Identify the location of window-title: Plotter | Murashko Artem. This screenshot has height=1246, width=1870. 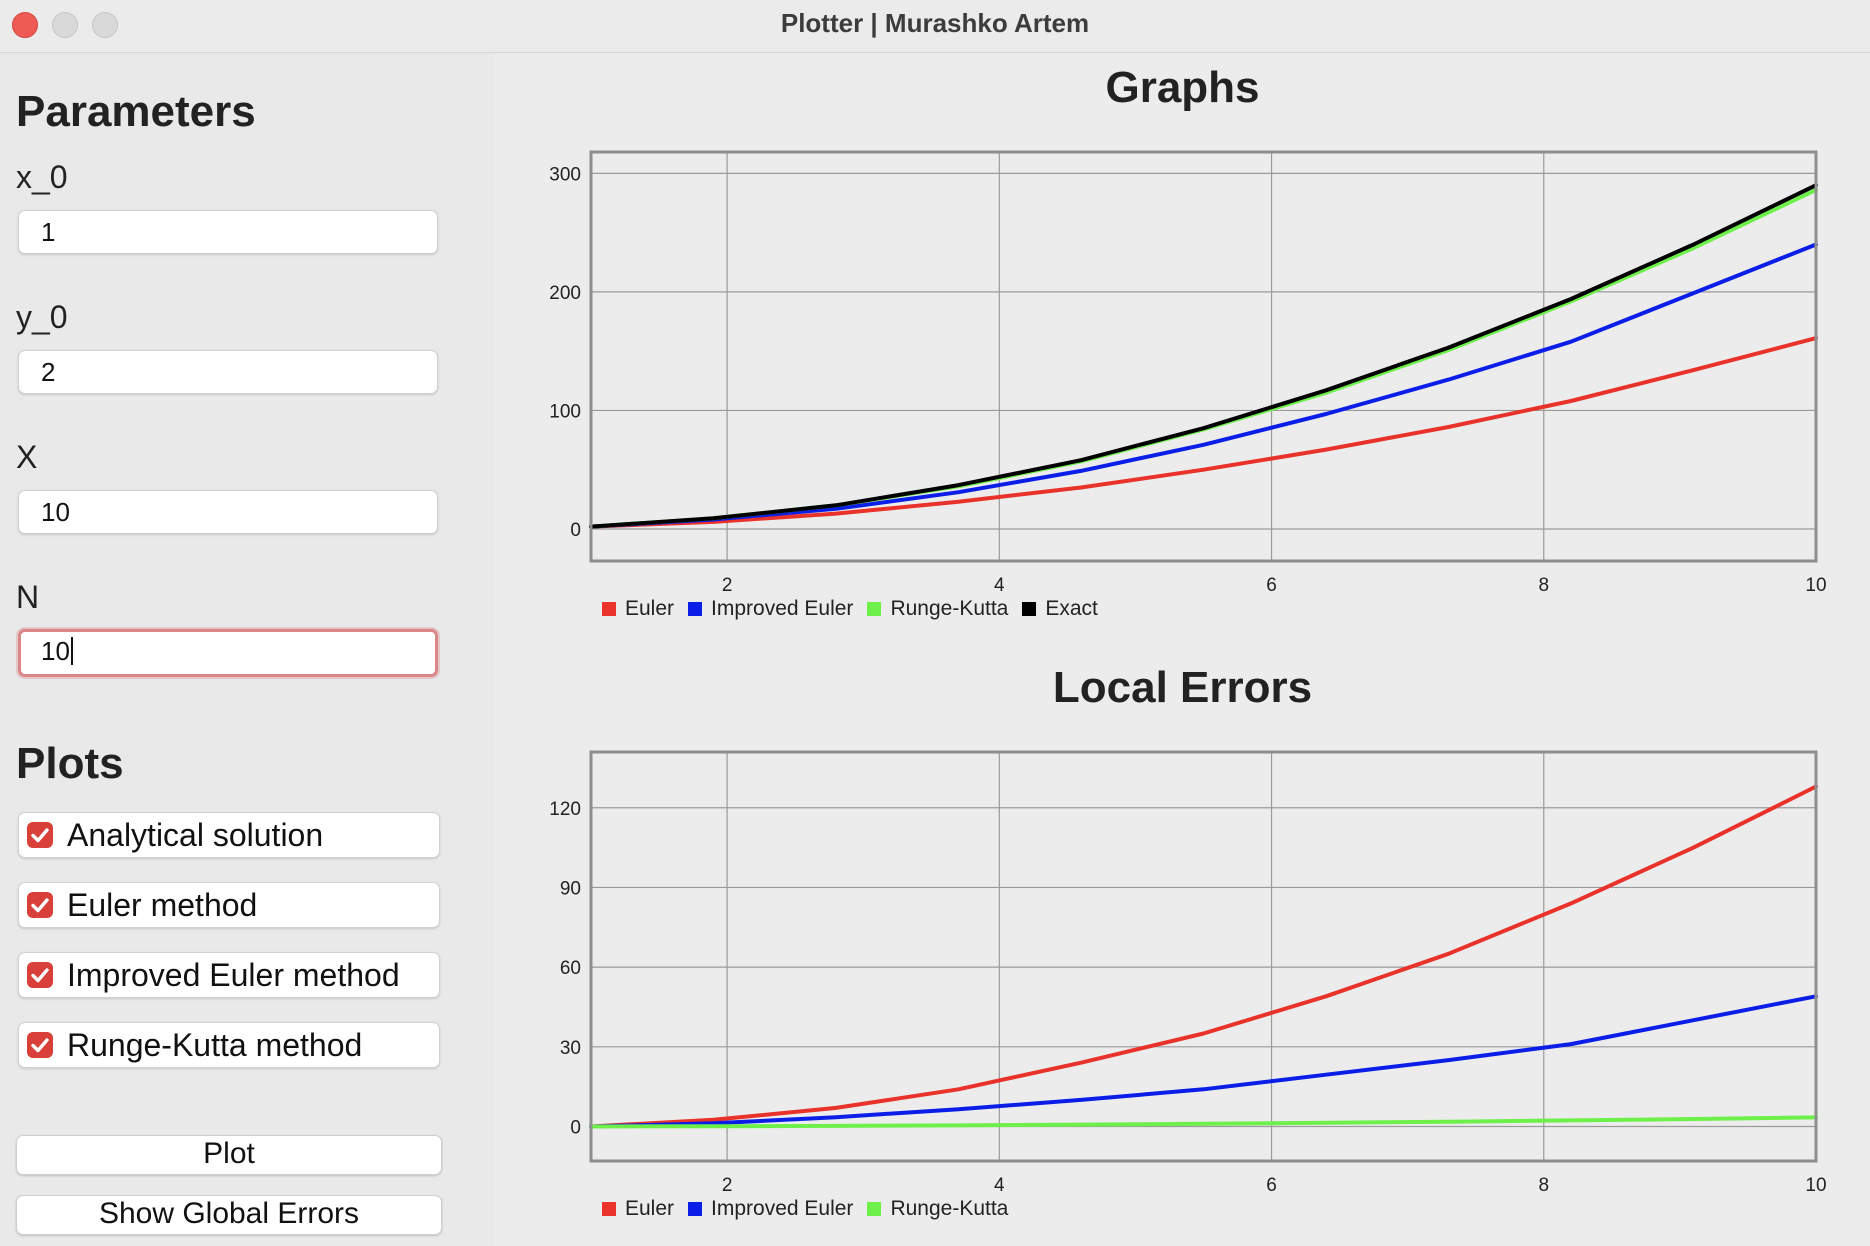
(935, 23).